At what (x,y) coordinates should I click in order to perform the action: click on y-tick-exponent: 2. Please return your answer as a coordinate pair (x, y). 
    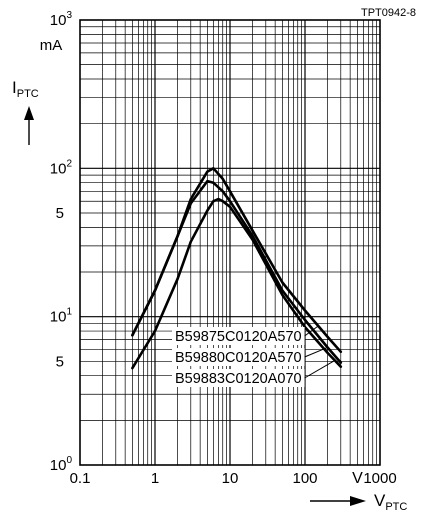
    Looking at the image, I should click on (69, 163).